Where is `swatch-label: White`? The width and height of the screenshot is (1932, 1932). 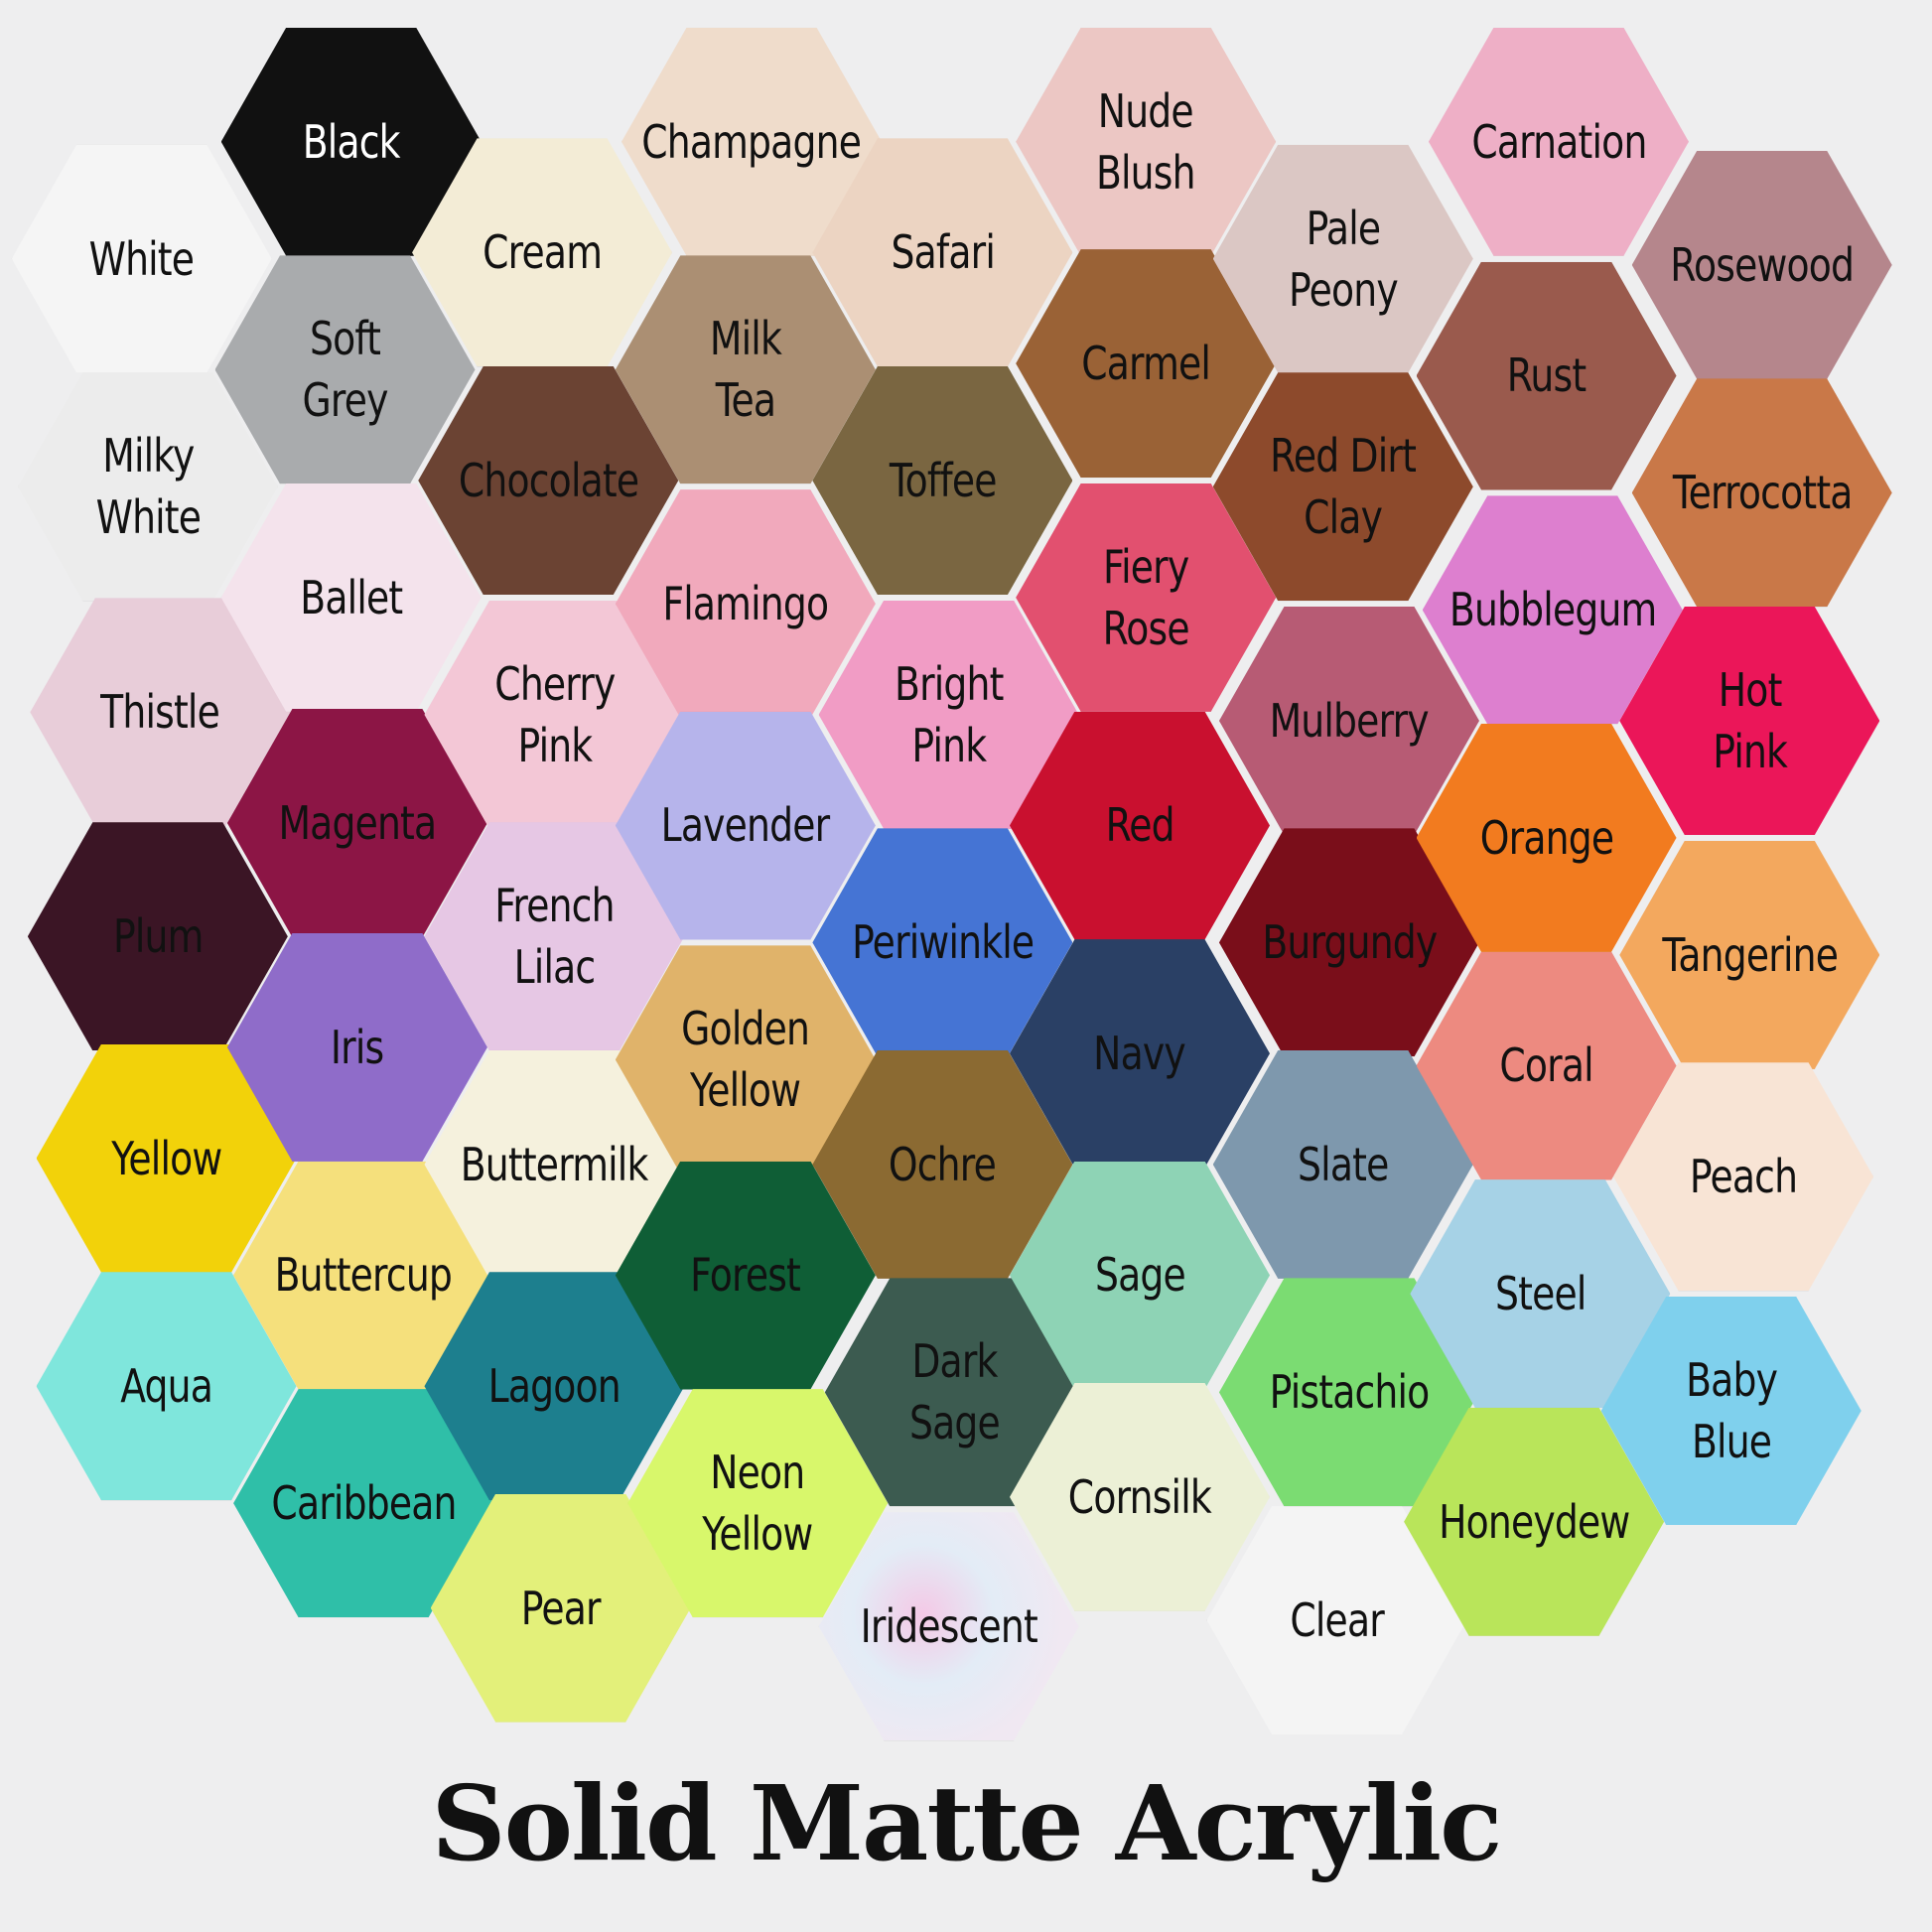 swatch-label: White is located at coordinates (142, 259).